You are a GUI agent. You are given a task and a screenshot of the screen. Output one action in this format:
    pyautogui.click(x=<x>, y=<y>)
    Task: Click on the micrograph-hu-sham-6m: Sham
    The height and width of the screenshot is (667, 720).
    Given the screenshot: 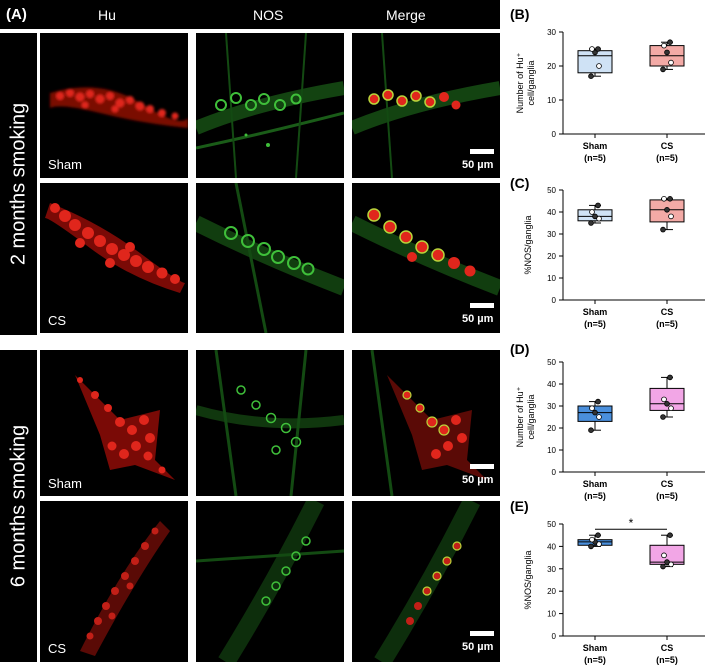 What is the action you would take?
    pyautogui.click(x=114, y=423)
    